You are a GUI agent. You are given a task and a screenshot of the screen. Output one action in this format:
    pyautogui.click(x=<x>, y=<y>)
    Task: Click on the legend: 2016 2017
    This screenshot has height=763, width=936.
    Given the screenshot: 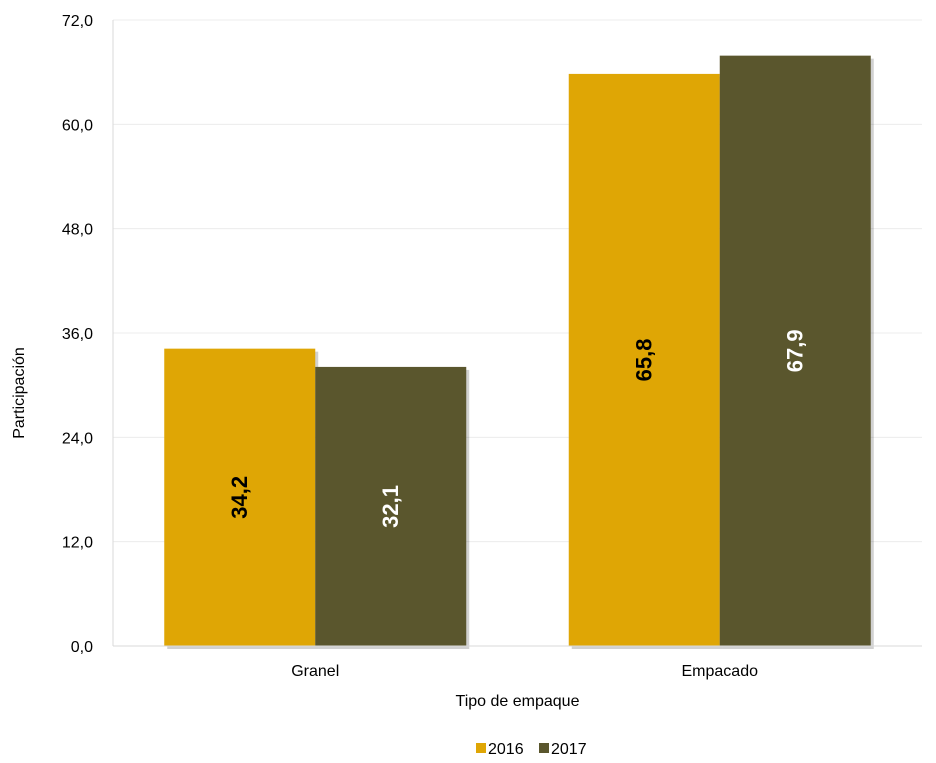 What is the action you would take?
    pyautogui.click(x=531, y=749)
    